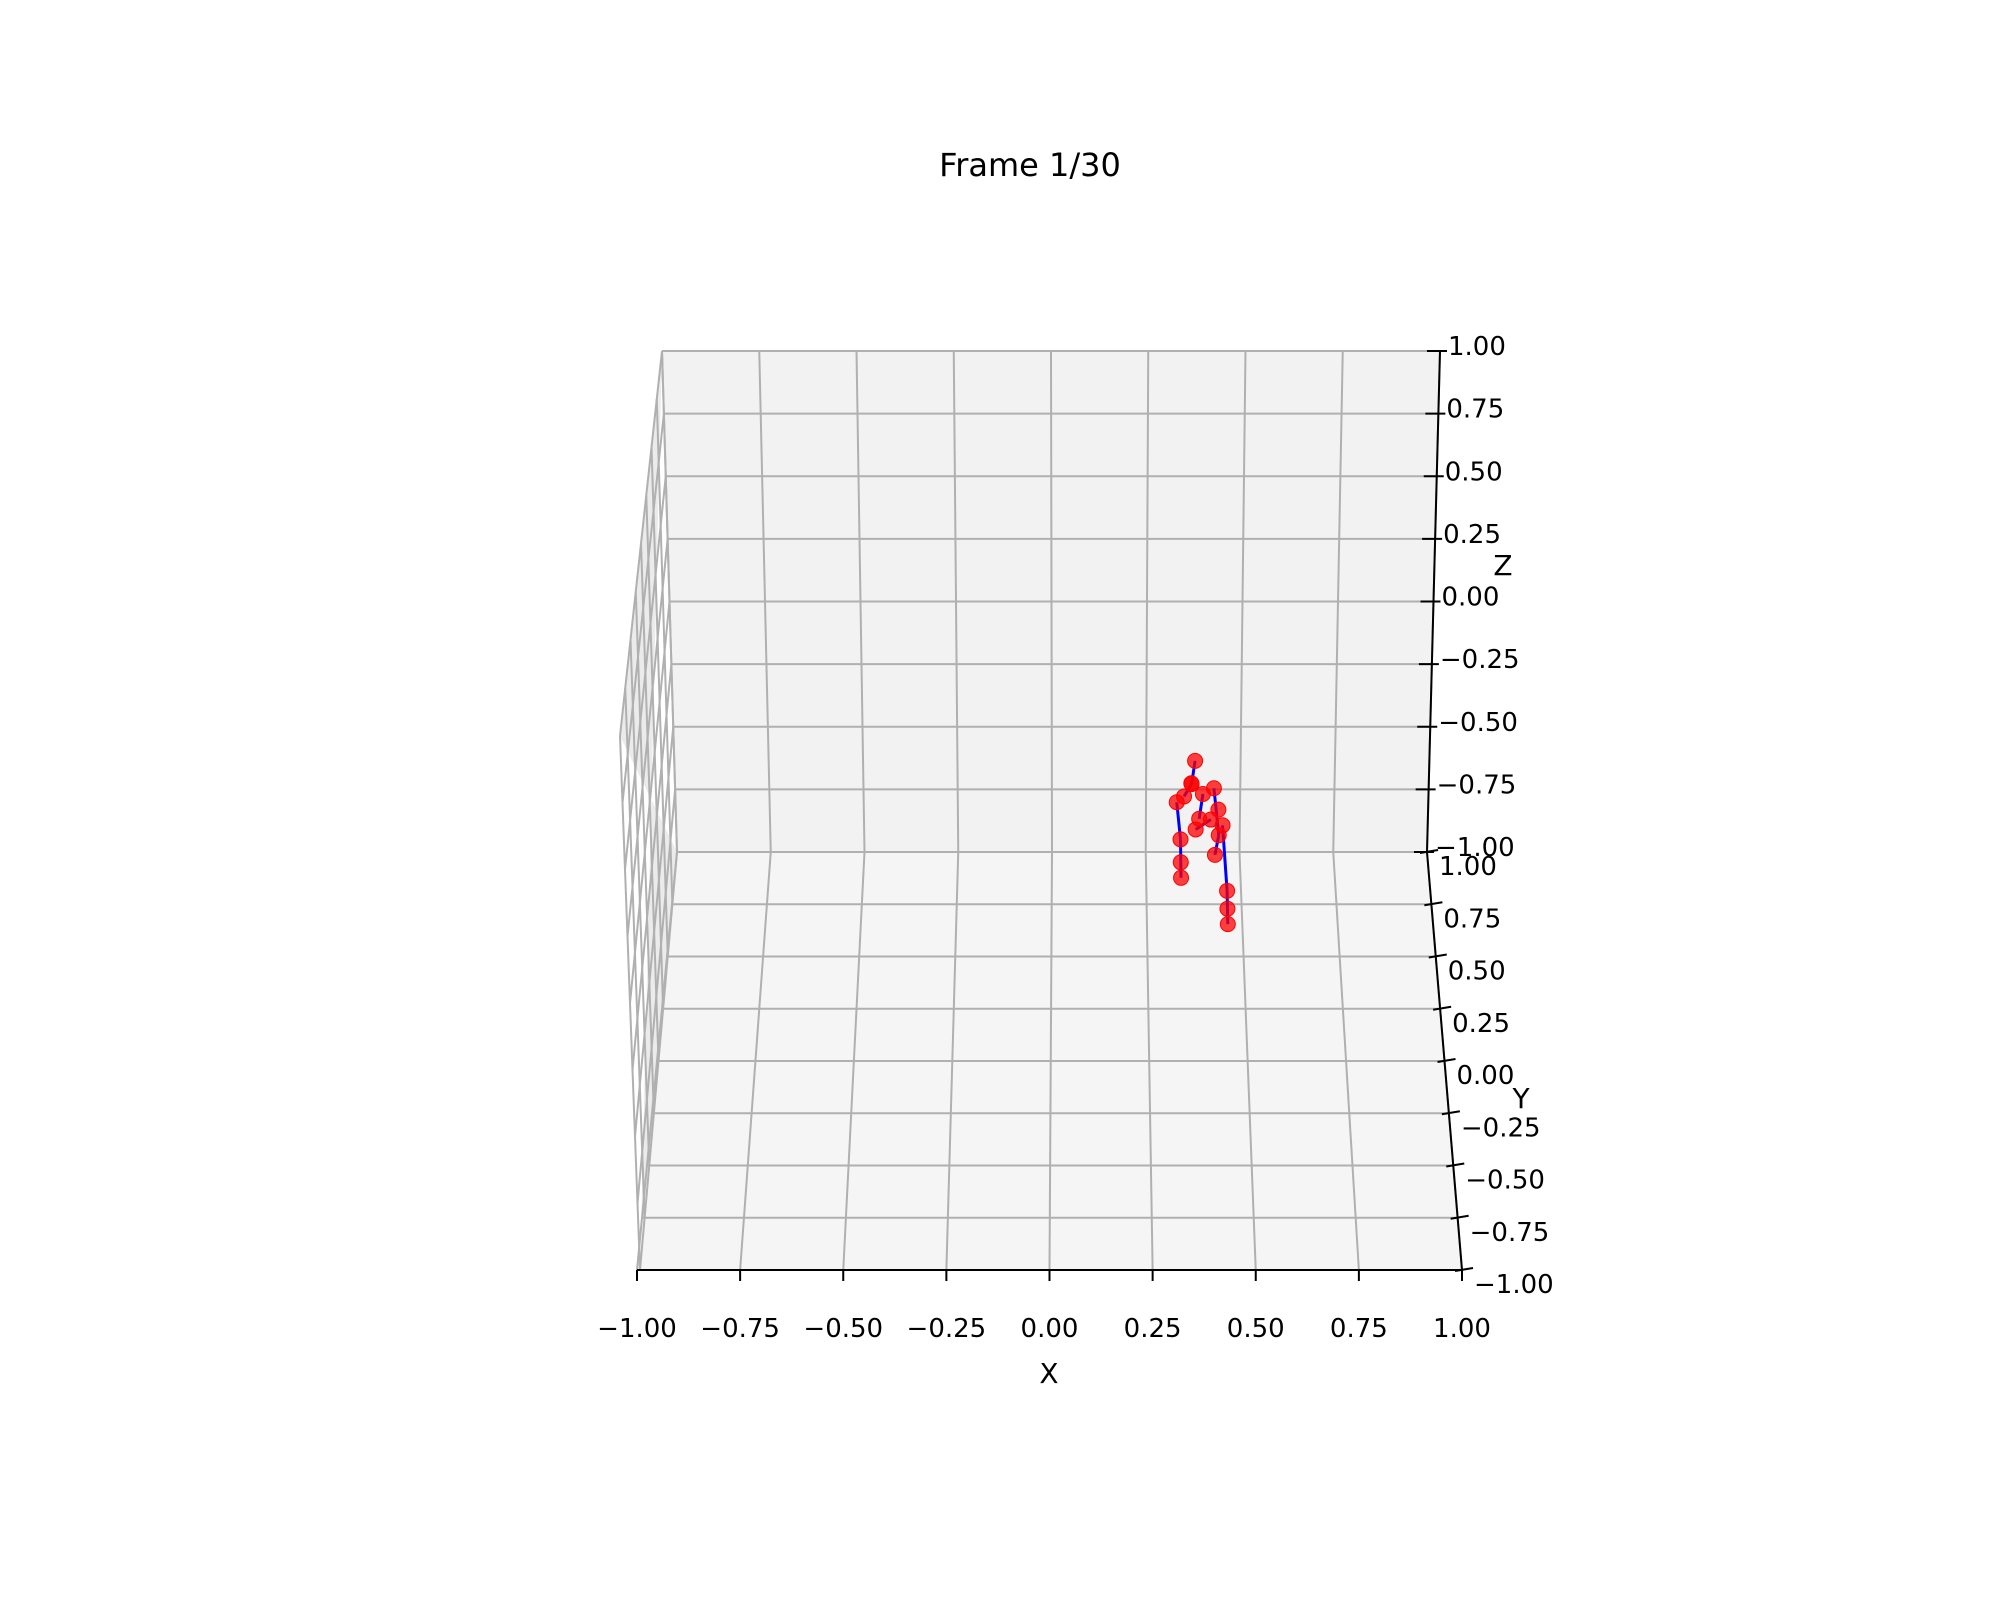  I want to click on x-tick-label-1: −0.75, so click(740, 1329).